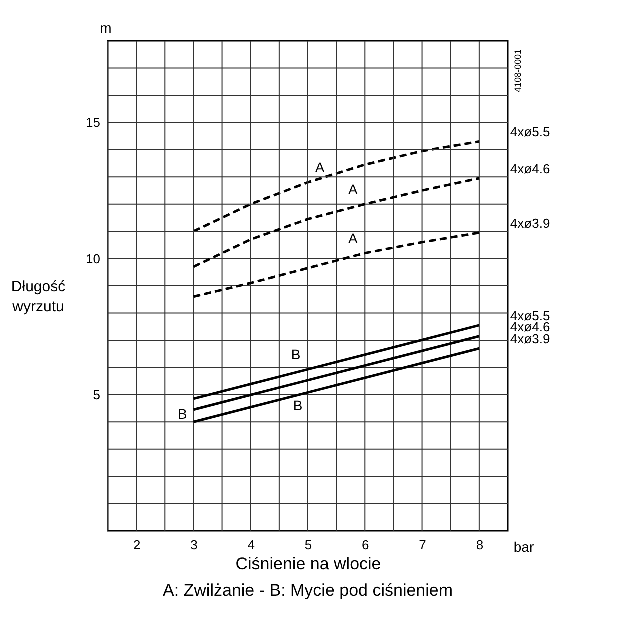 This screenshot has height=628, width=631. I want to click on y-tick-label: 5, so click(96, 394).